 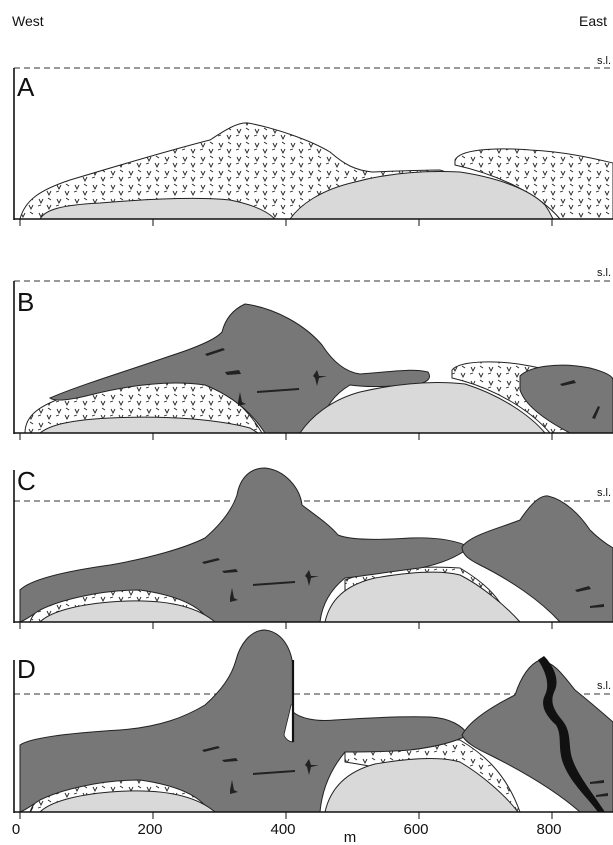 What do you see at coordinates (415, 829) in the screenshot?
I see `tick-label-600: 600` at bounding box center [415, 829].